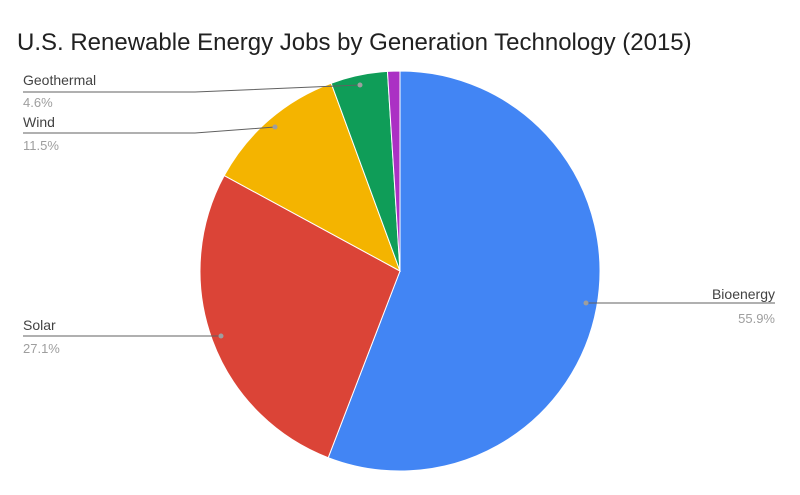 This screenshot has width=800, height=495. I want to click on label-name-geothermal: Geothermal, so click(59, 80).